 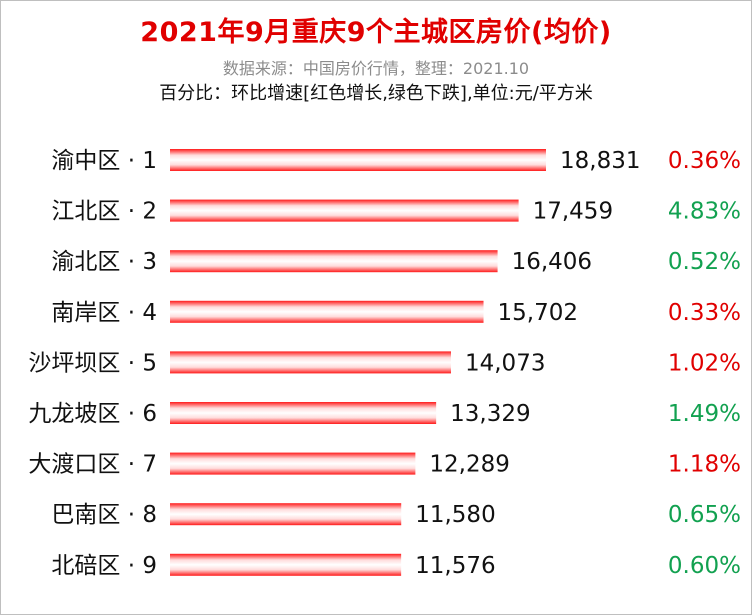 I want to click on category-label: 南岸区 · 4, so click(x=104, y=313).